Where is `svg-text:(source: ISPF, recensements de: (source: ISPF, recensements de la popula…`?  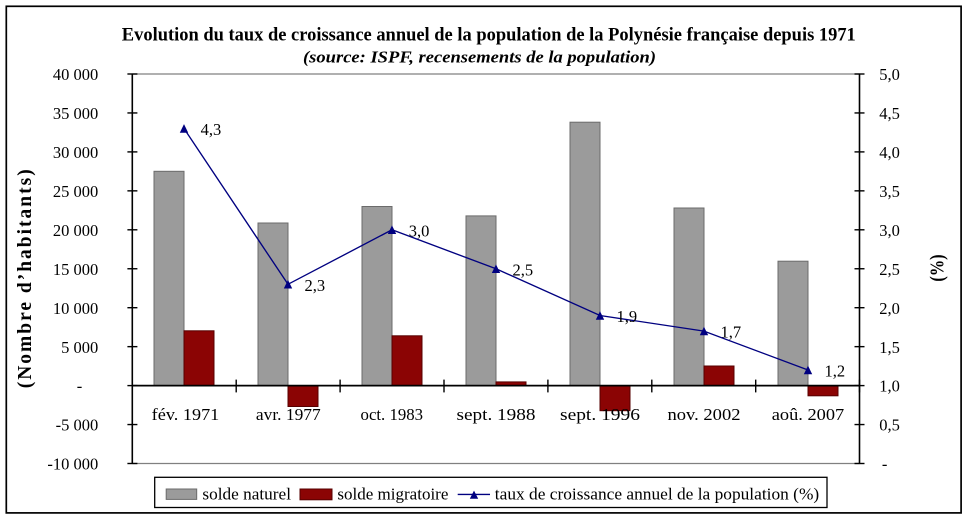
svg-text:(source: ISPF, recensements de: (source: ISPF, recensements de la popula… is located at coordinates (479, 57).